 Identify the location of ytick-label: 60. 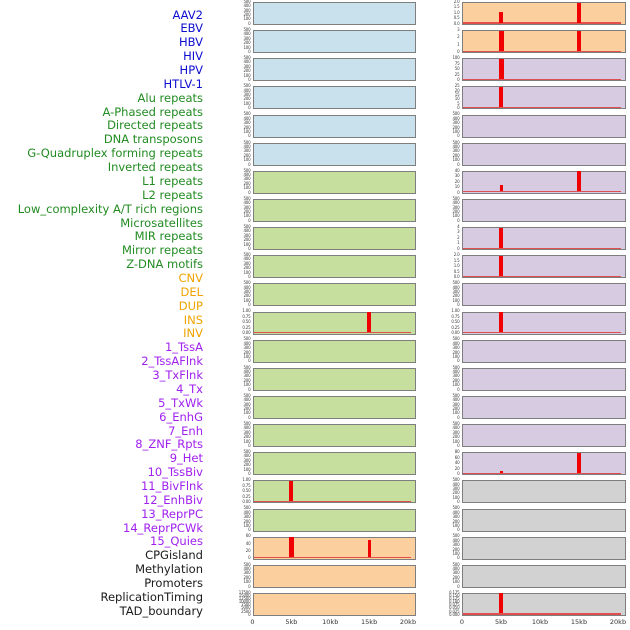
(457, 457).